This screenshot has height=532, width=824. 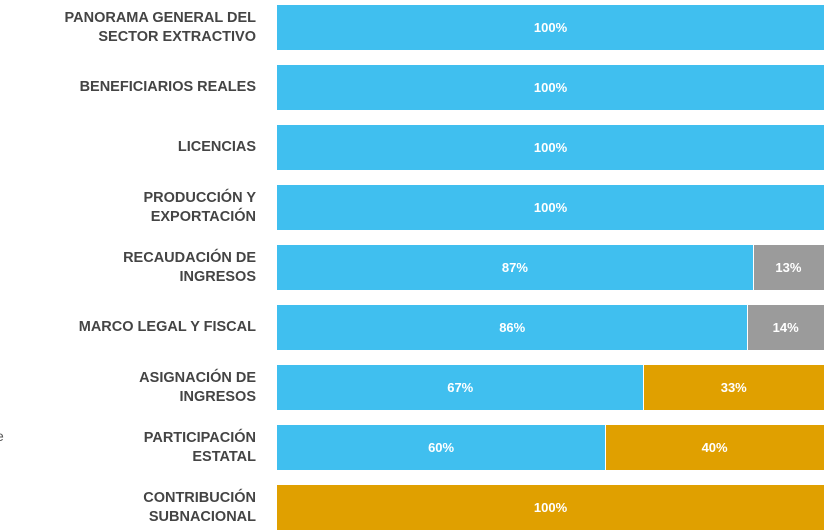 I want to click on data-label: 33%, so click(x=733, y=387).